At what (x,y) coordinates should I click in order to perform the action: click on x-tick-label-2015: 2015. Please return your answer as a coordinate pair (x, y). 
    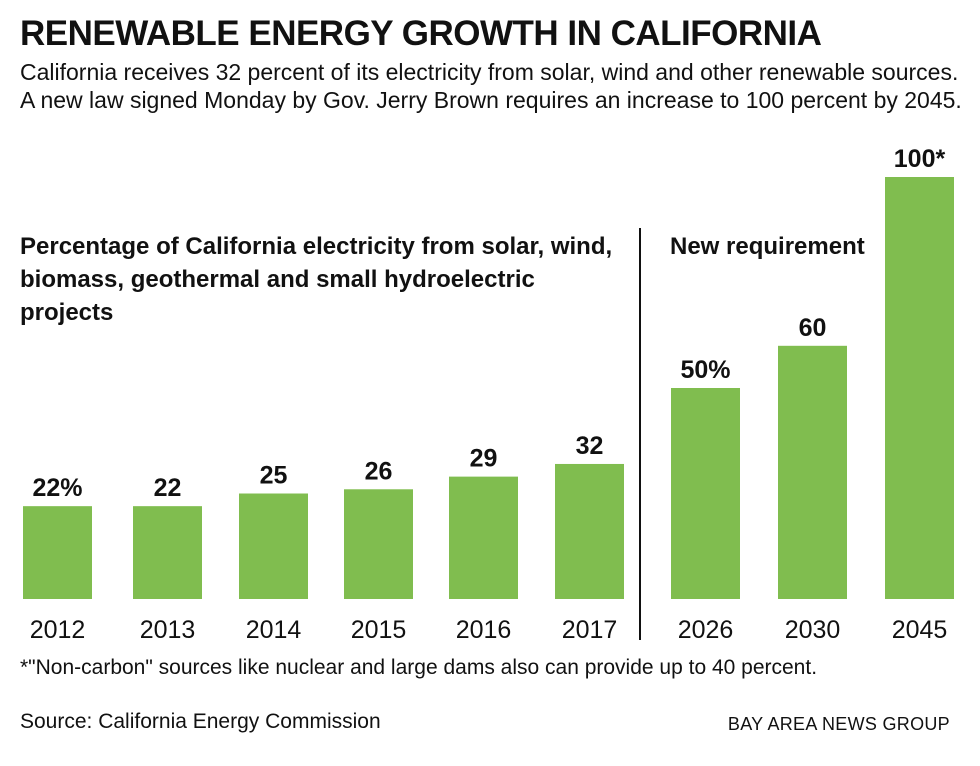
    Looking at the image, I should click on (379, 630).